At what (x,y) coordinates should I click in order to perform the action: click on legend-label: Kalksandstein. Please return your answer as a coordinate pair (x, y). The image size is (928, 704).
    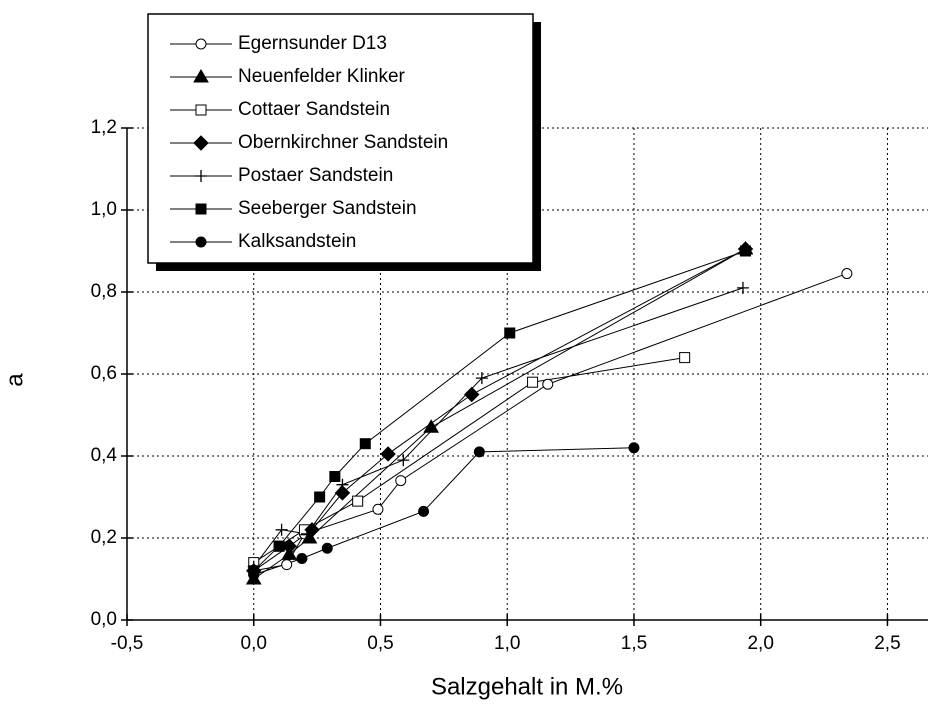
    Looking at the image, I should click on (297, 241).